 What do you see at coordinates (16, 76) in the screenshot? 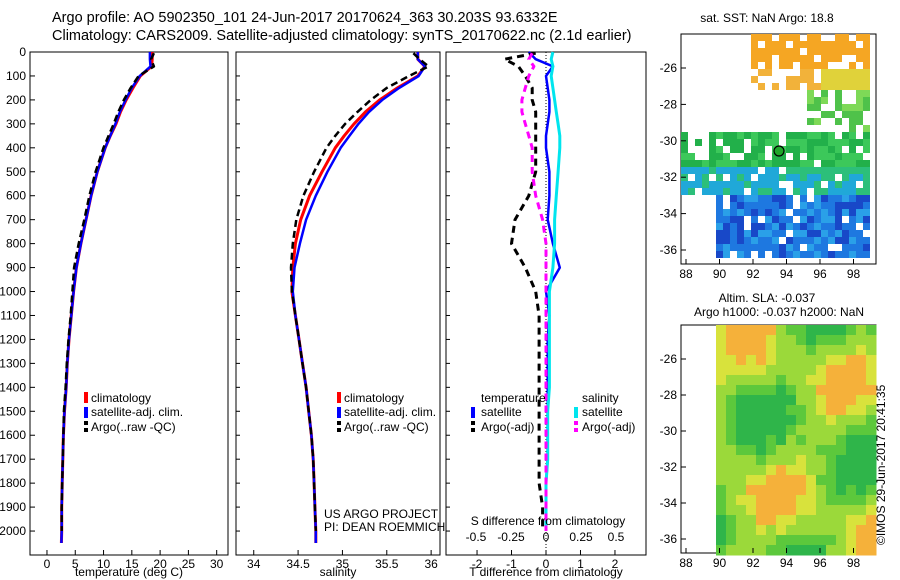
I see `depth-tick-label: 100` at bounding box center [16, 76].